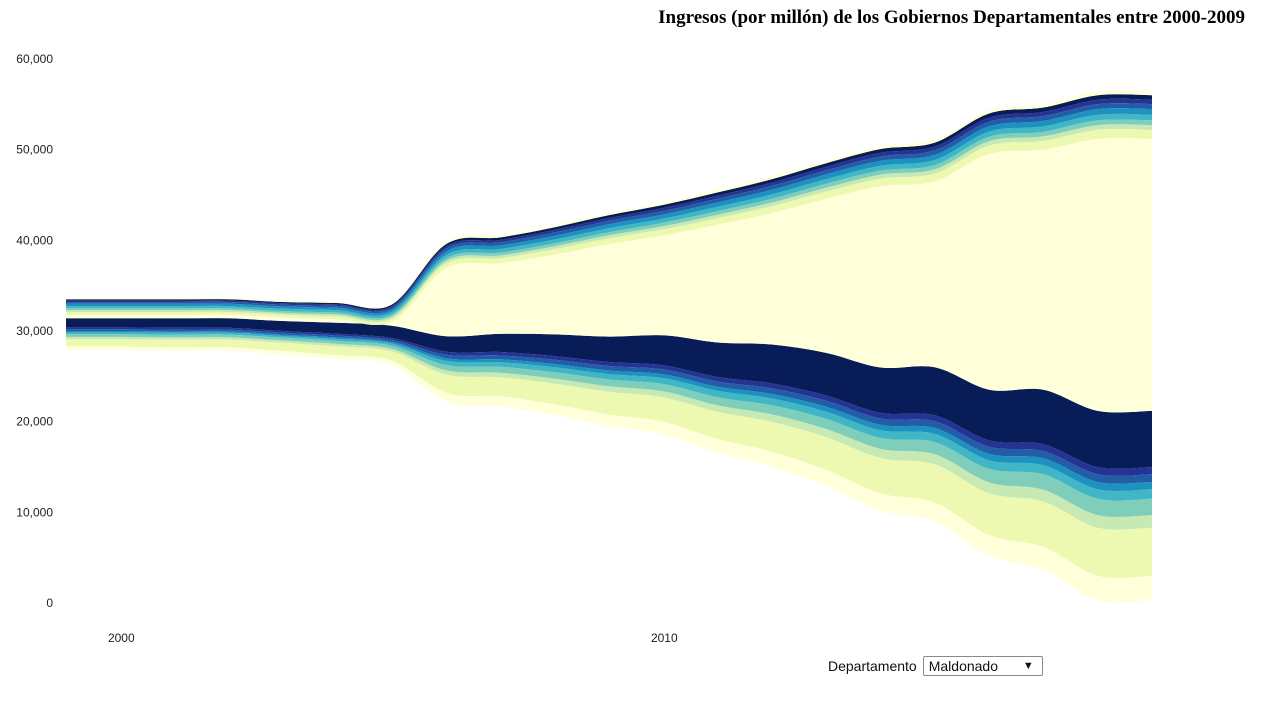 The width and height of the screenshot is (1262, 701). I want to click on y-tick-label: 30,000, so click(34, 331).